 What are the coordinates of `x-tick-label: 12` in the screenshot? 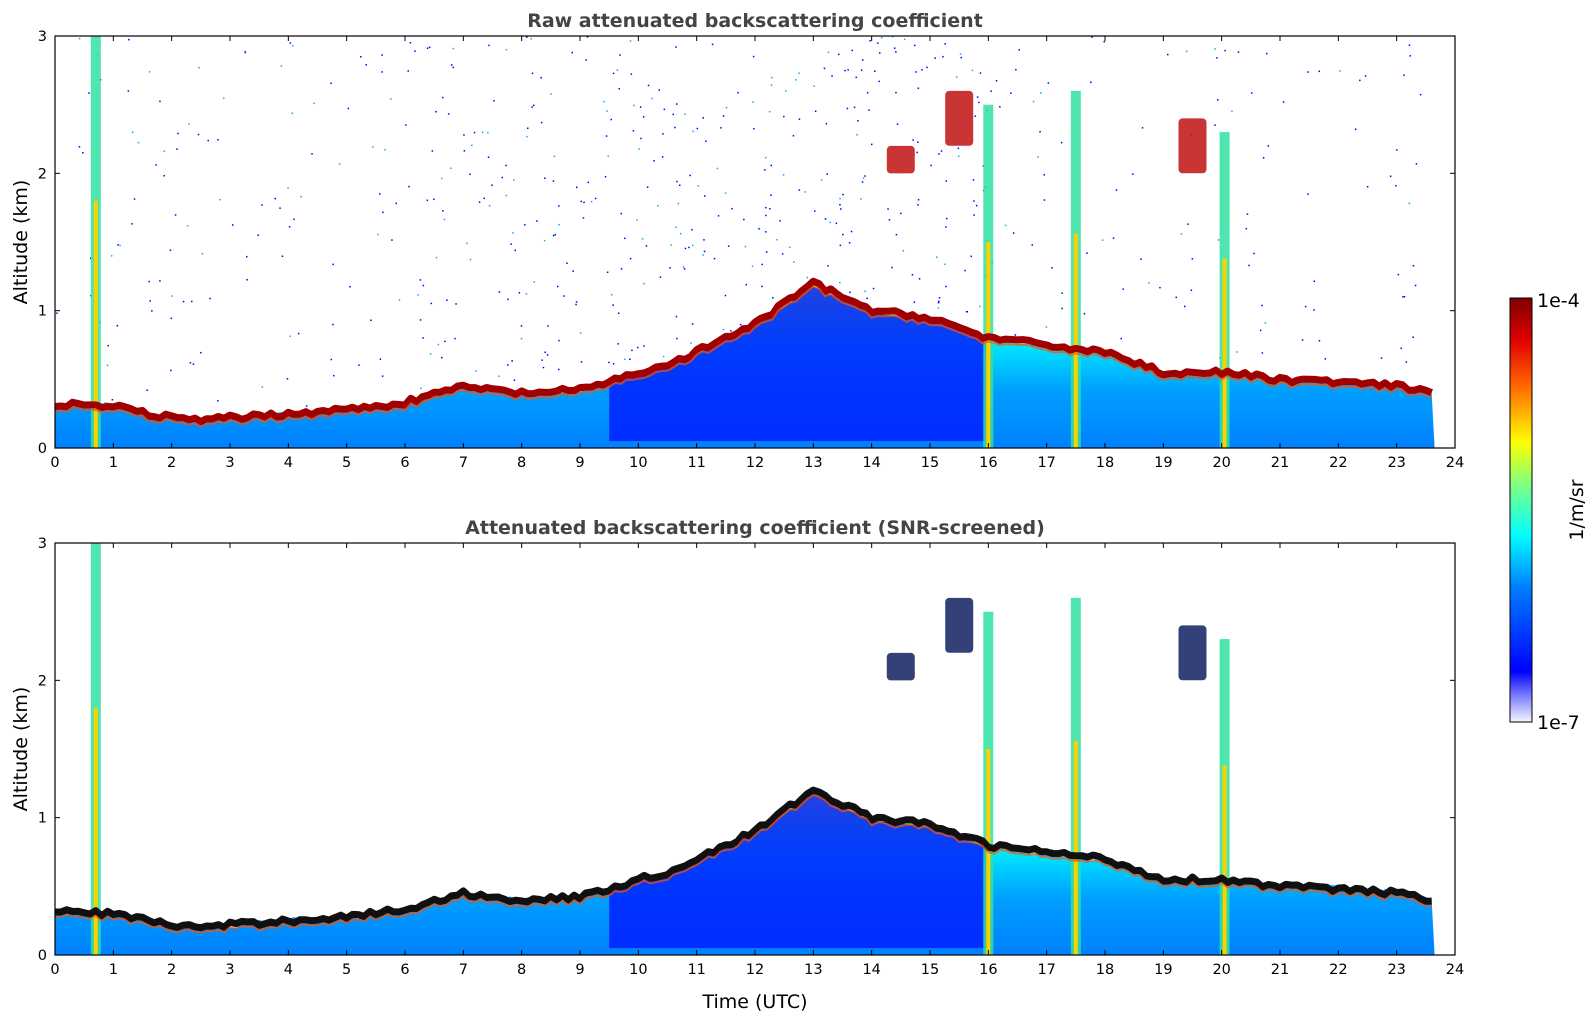 It's located at (755, 970).